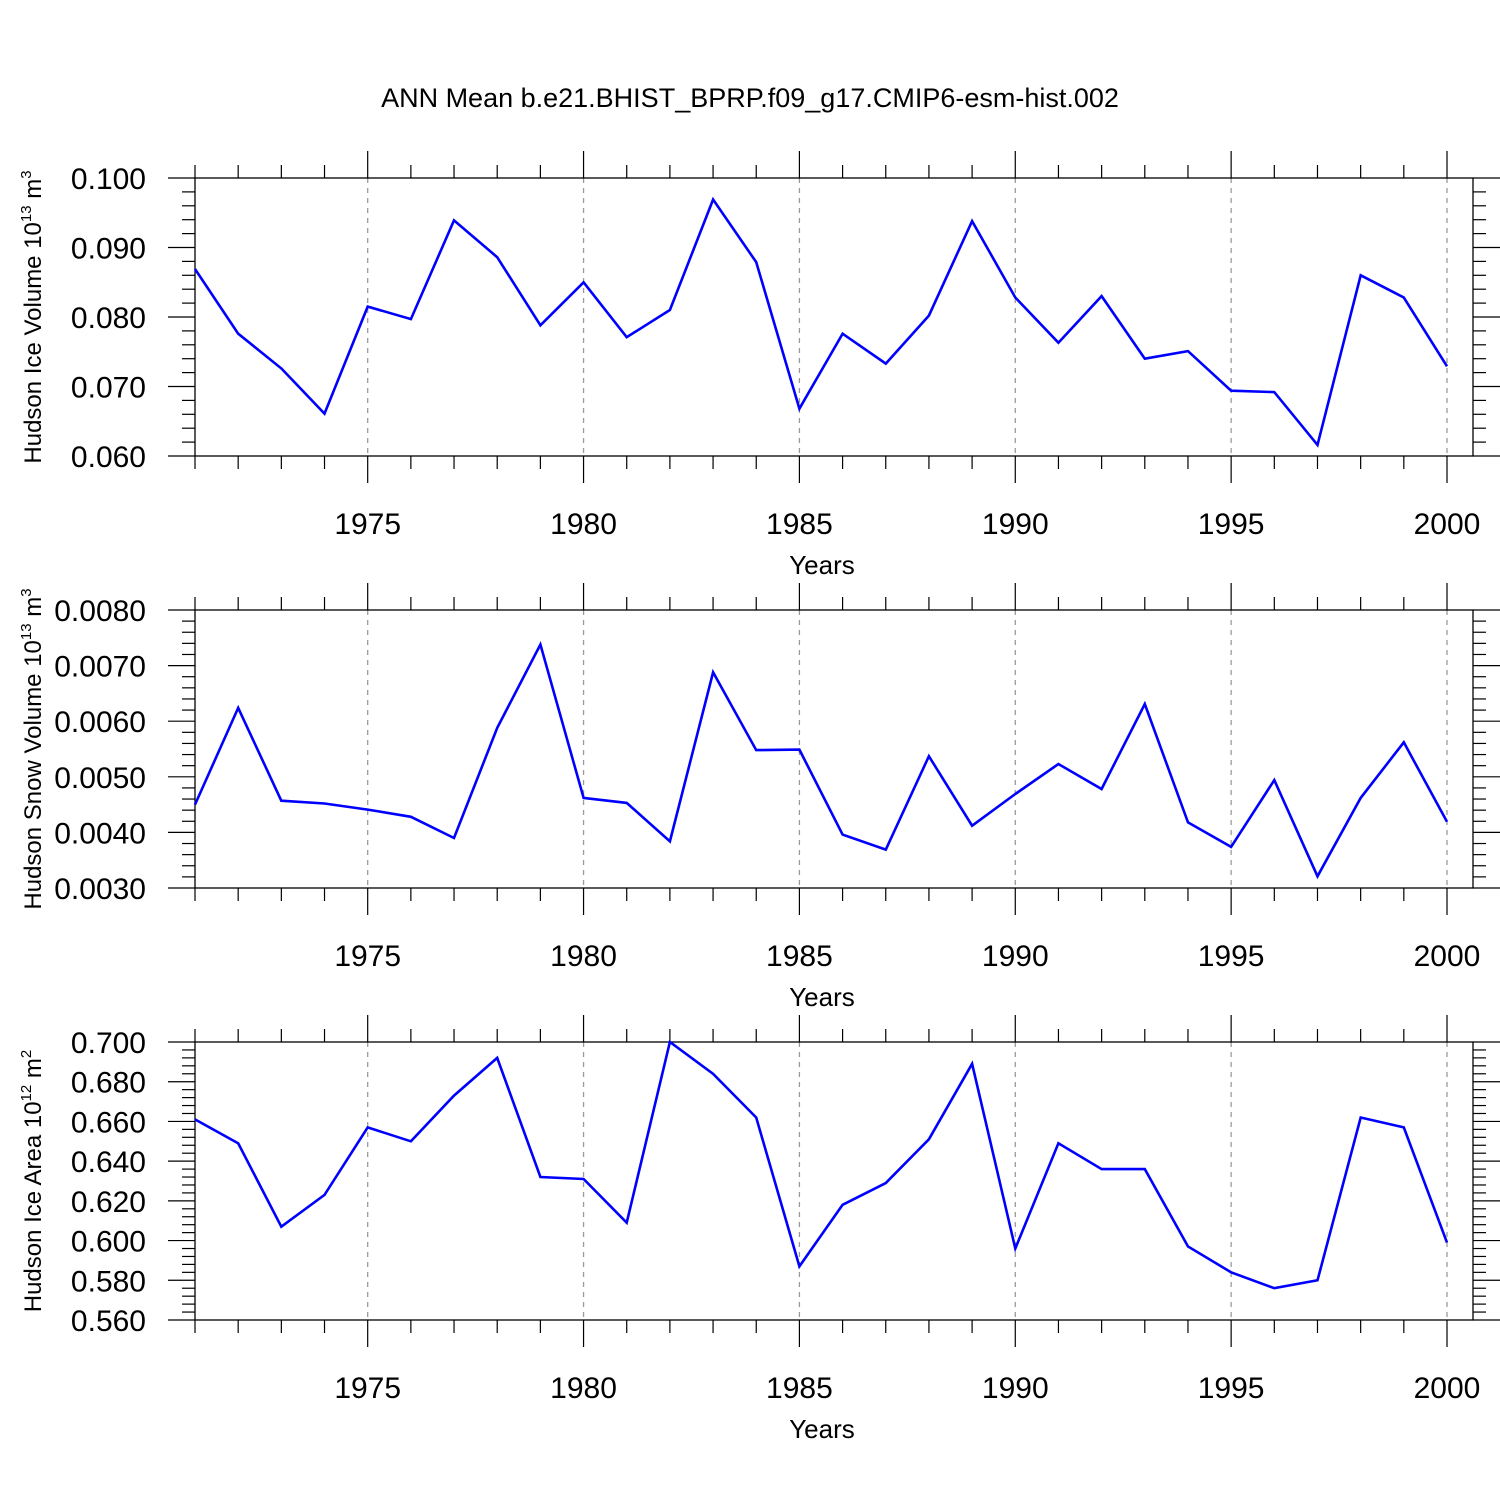 The height and width of the screenshot is (1500, 1500). I want to click on y-tick-label: 0.100, so click(108, 179).